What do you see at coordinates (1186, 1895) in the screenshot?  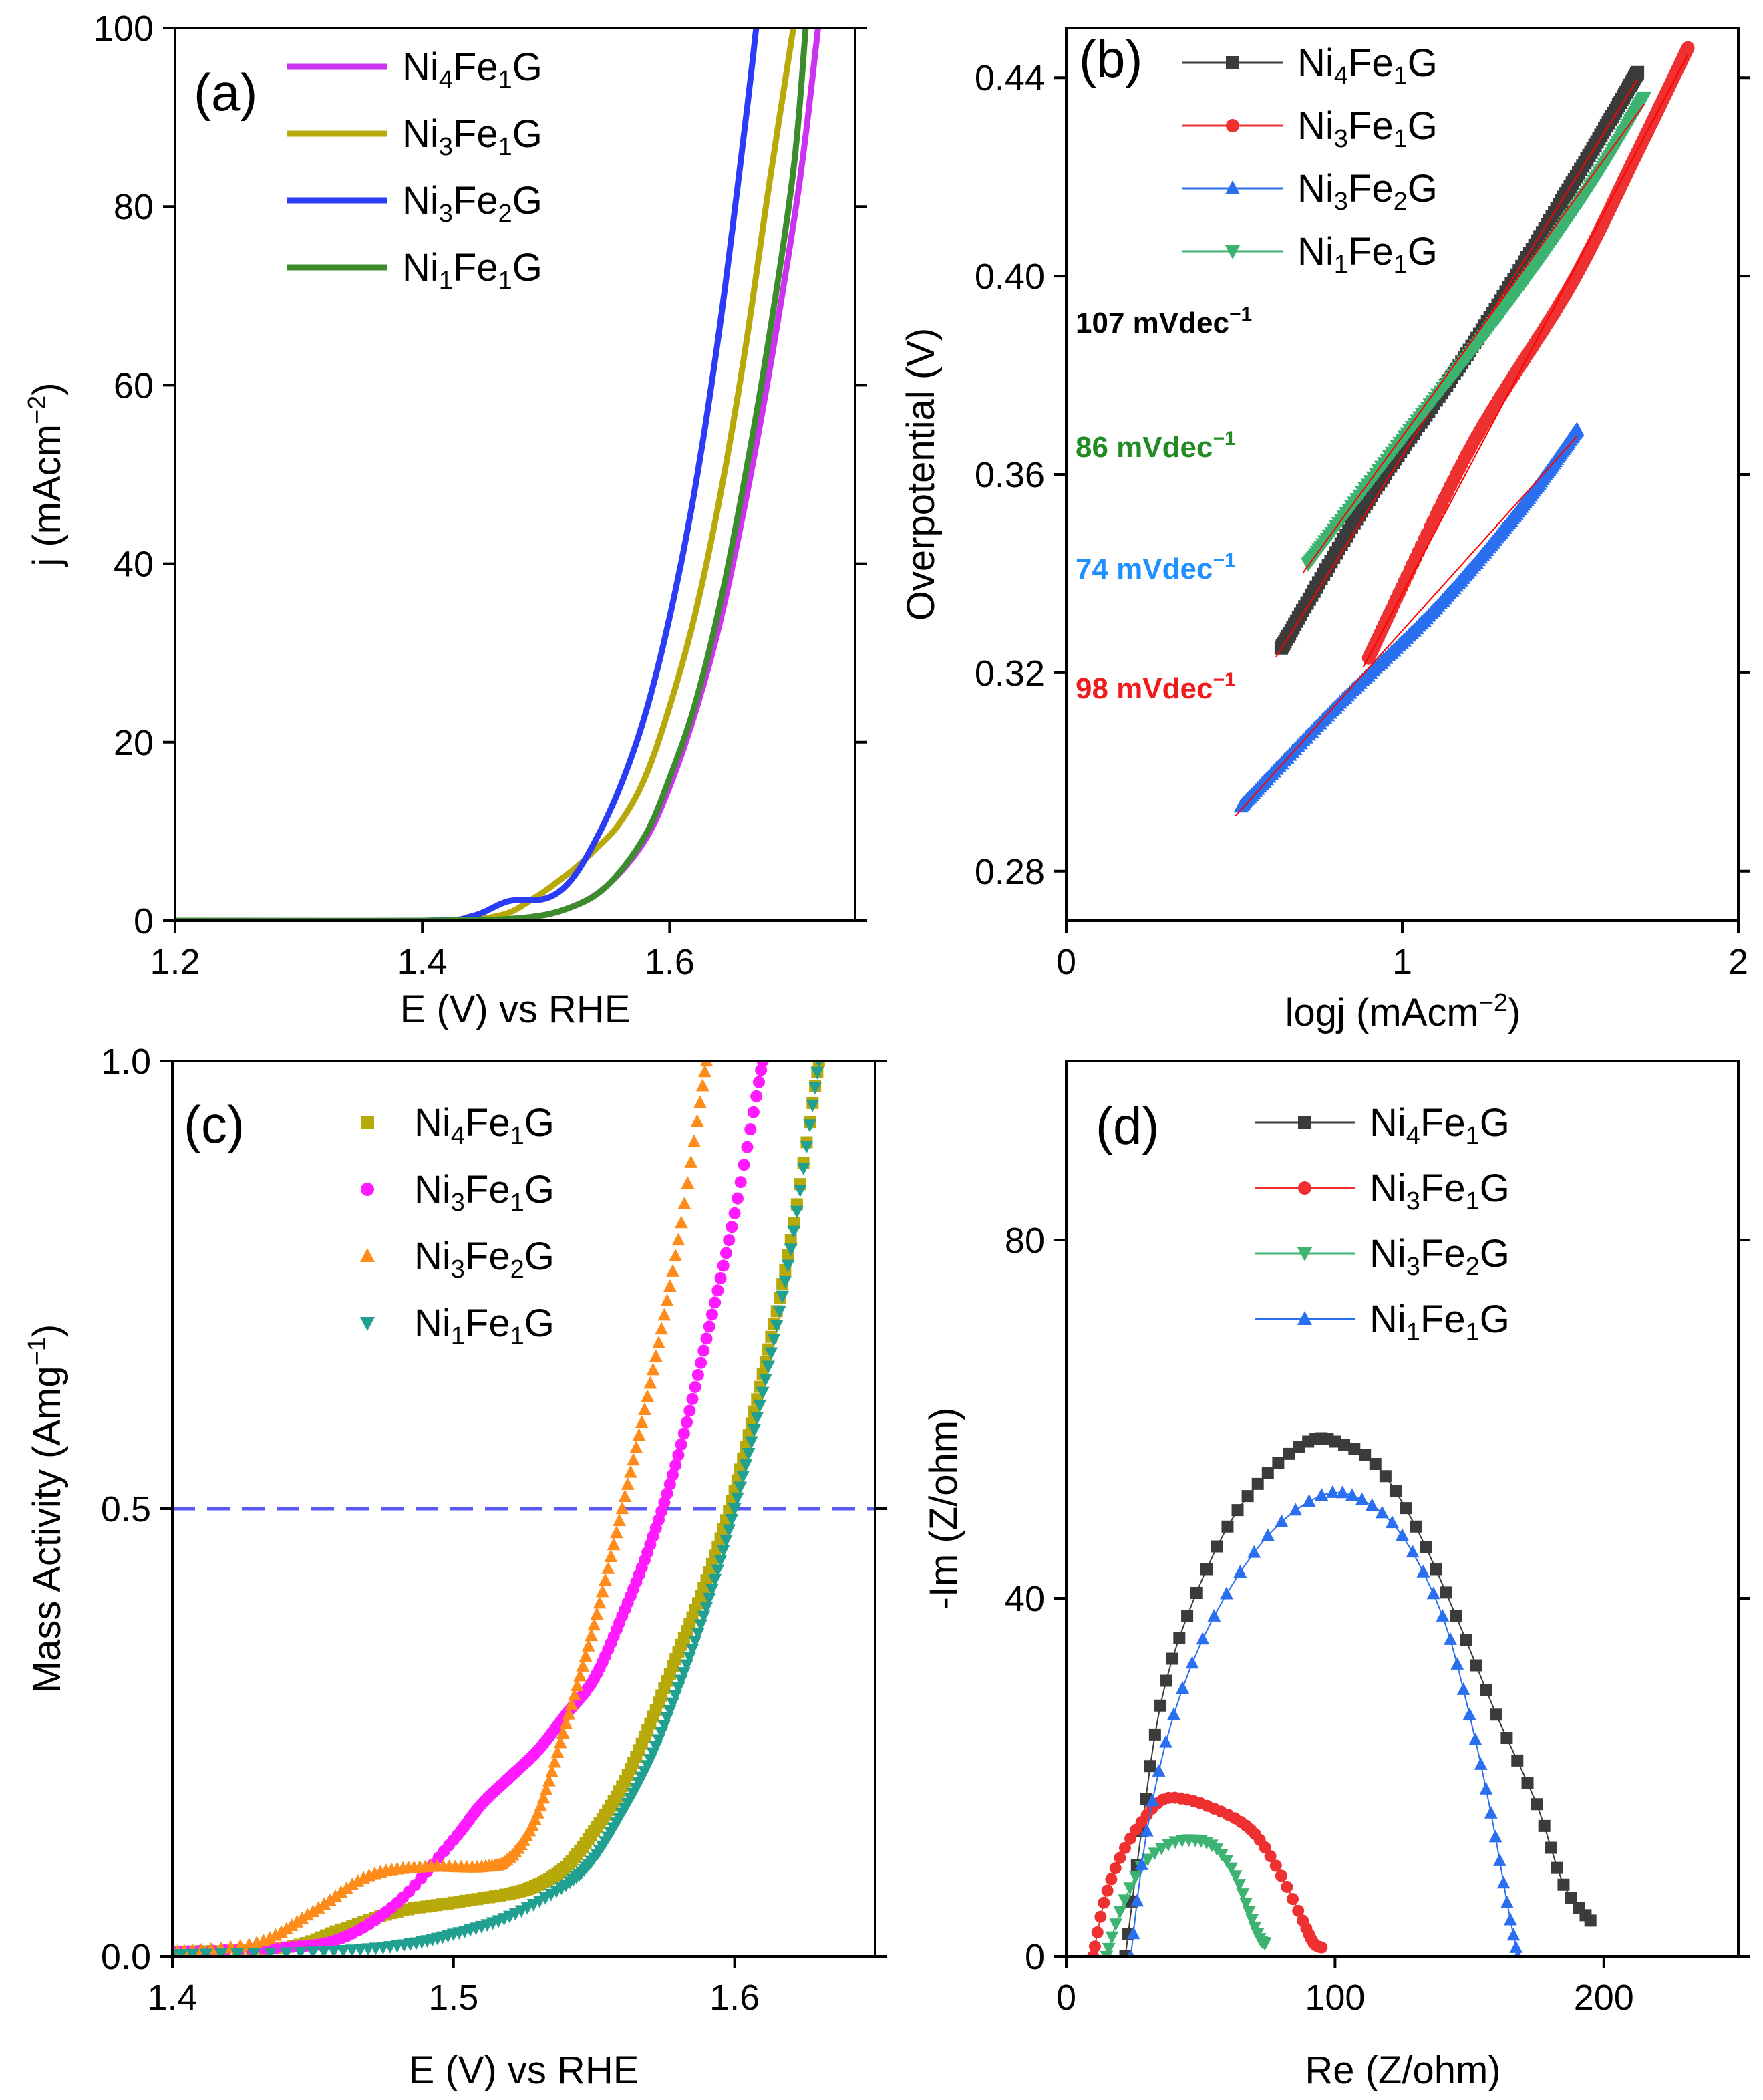 I see `series-Ni3Fe2G` at bounding box center [1186, 1895].